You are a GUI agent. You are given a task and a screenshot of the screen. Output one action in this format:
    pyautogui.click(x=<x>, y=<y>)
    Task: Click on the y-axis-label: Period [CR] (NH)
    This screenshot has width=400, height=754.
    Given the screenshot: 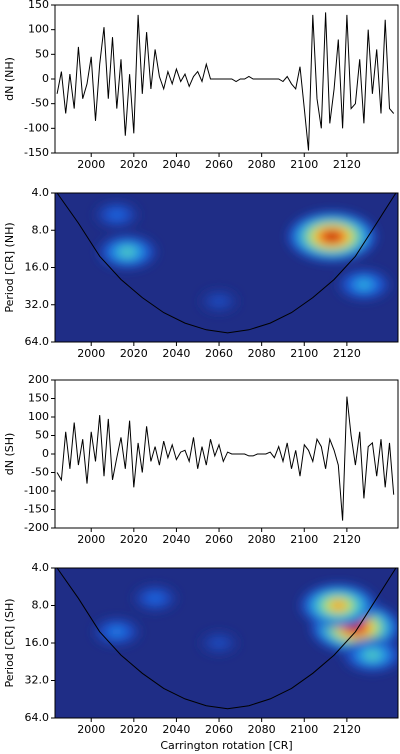 What is the action you would take?
    pyautogui.click(x=9, y=267)
    